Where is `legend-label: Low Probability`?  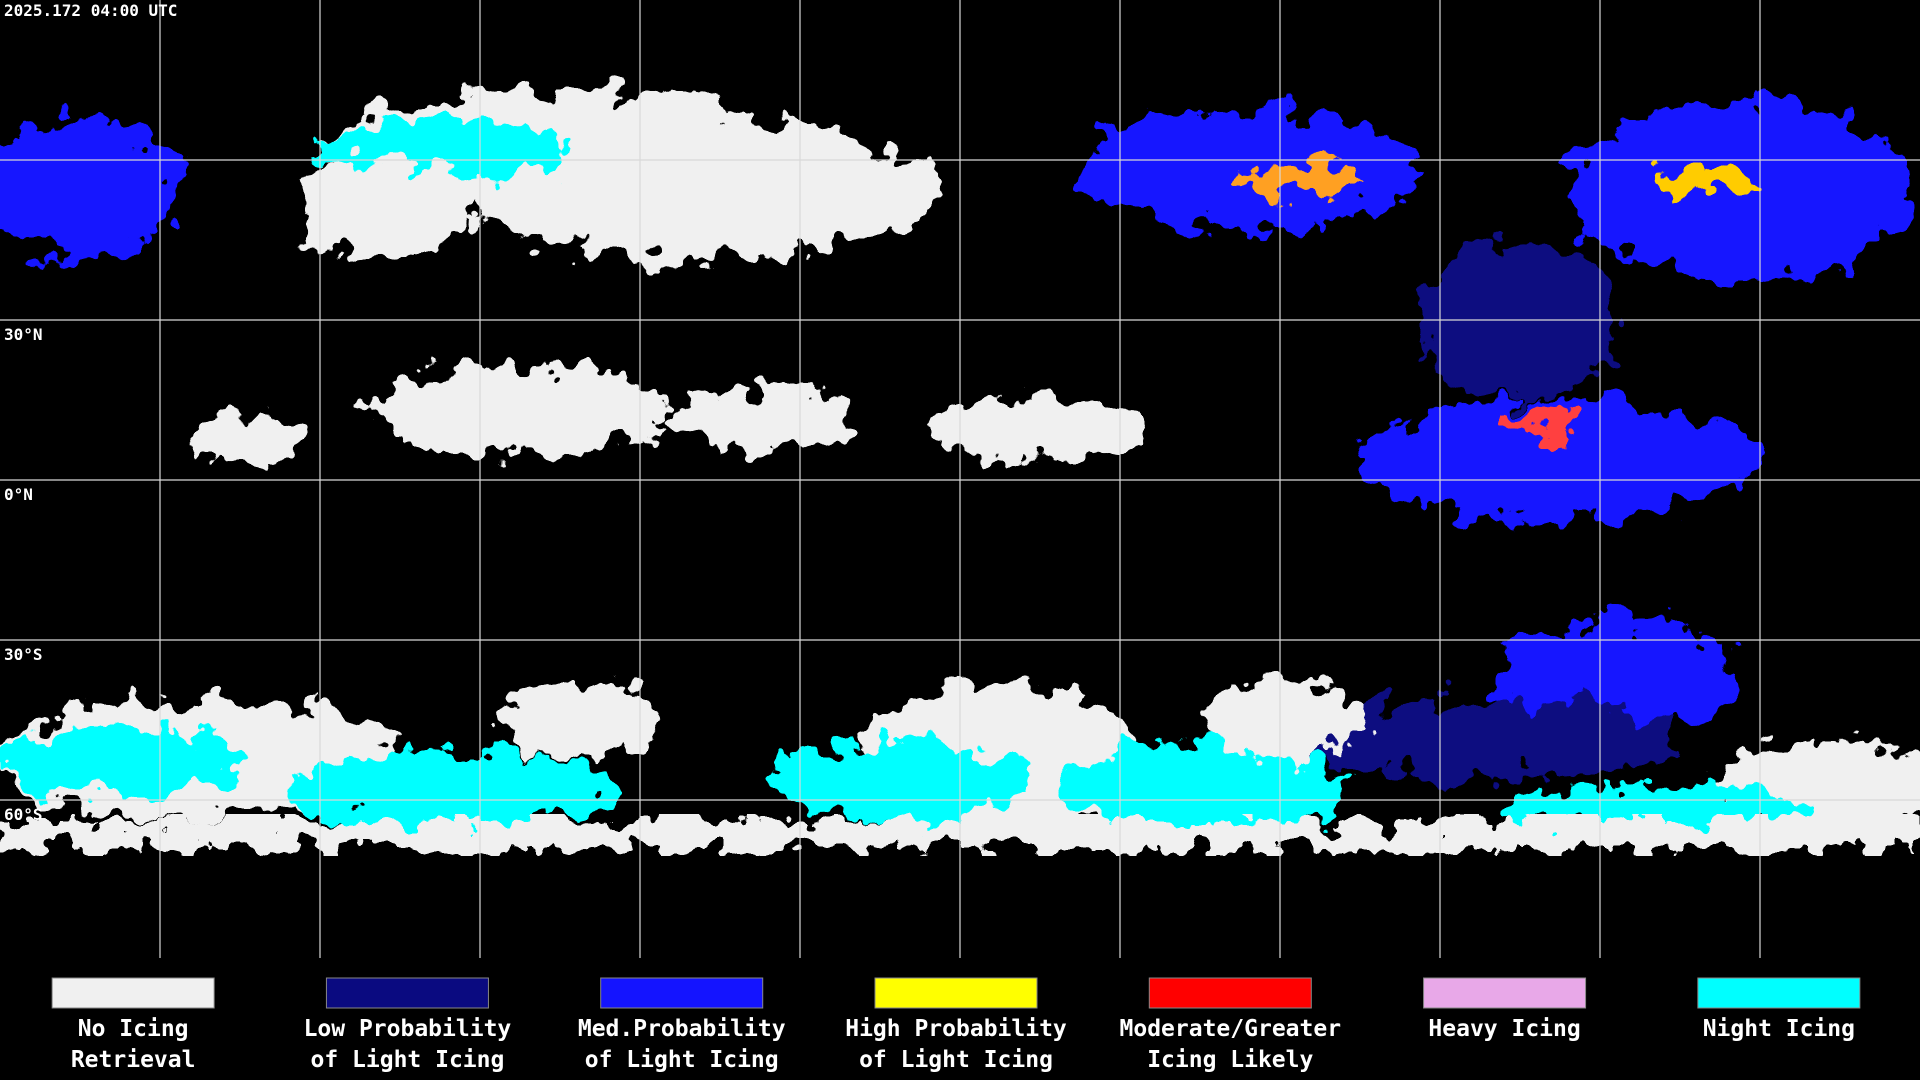 legend-label: Low Probability is located at coordinates (408, 1029).